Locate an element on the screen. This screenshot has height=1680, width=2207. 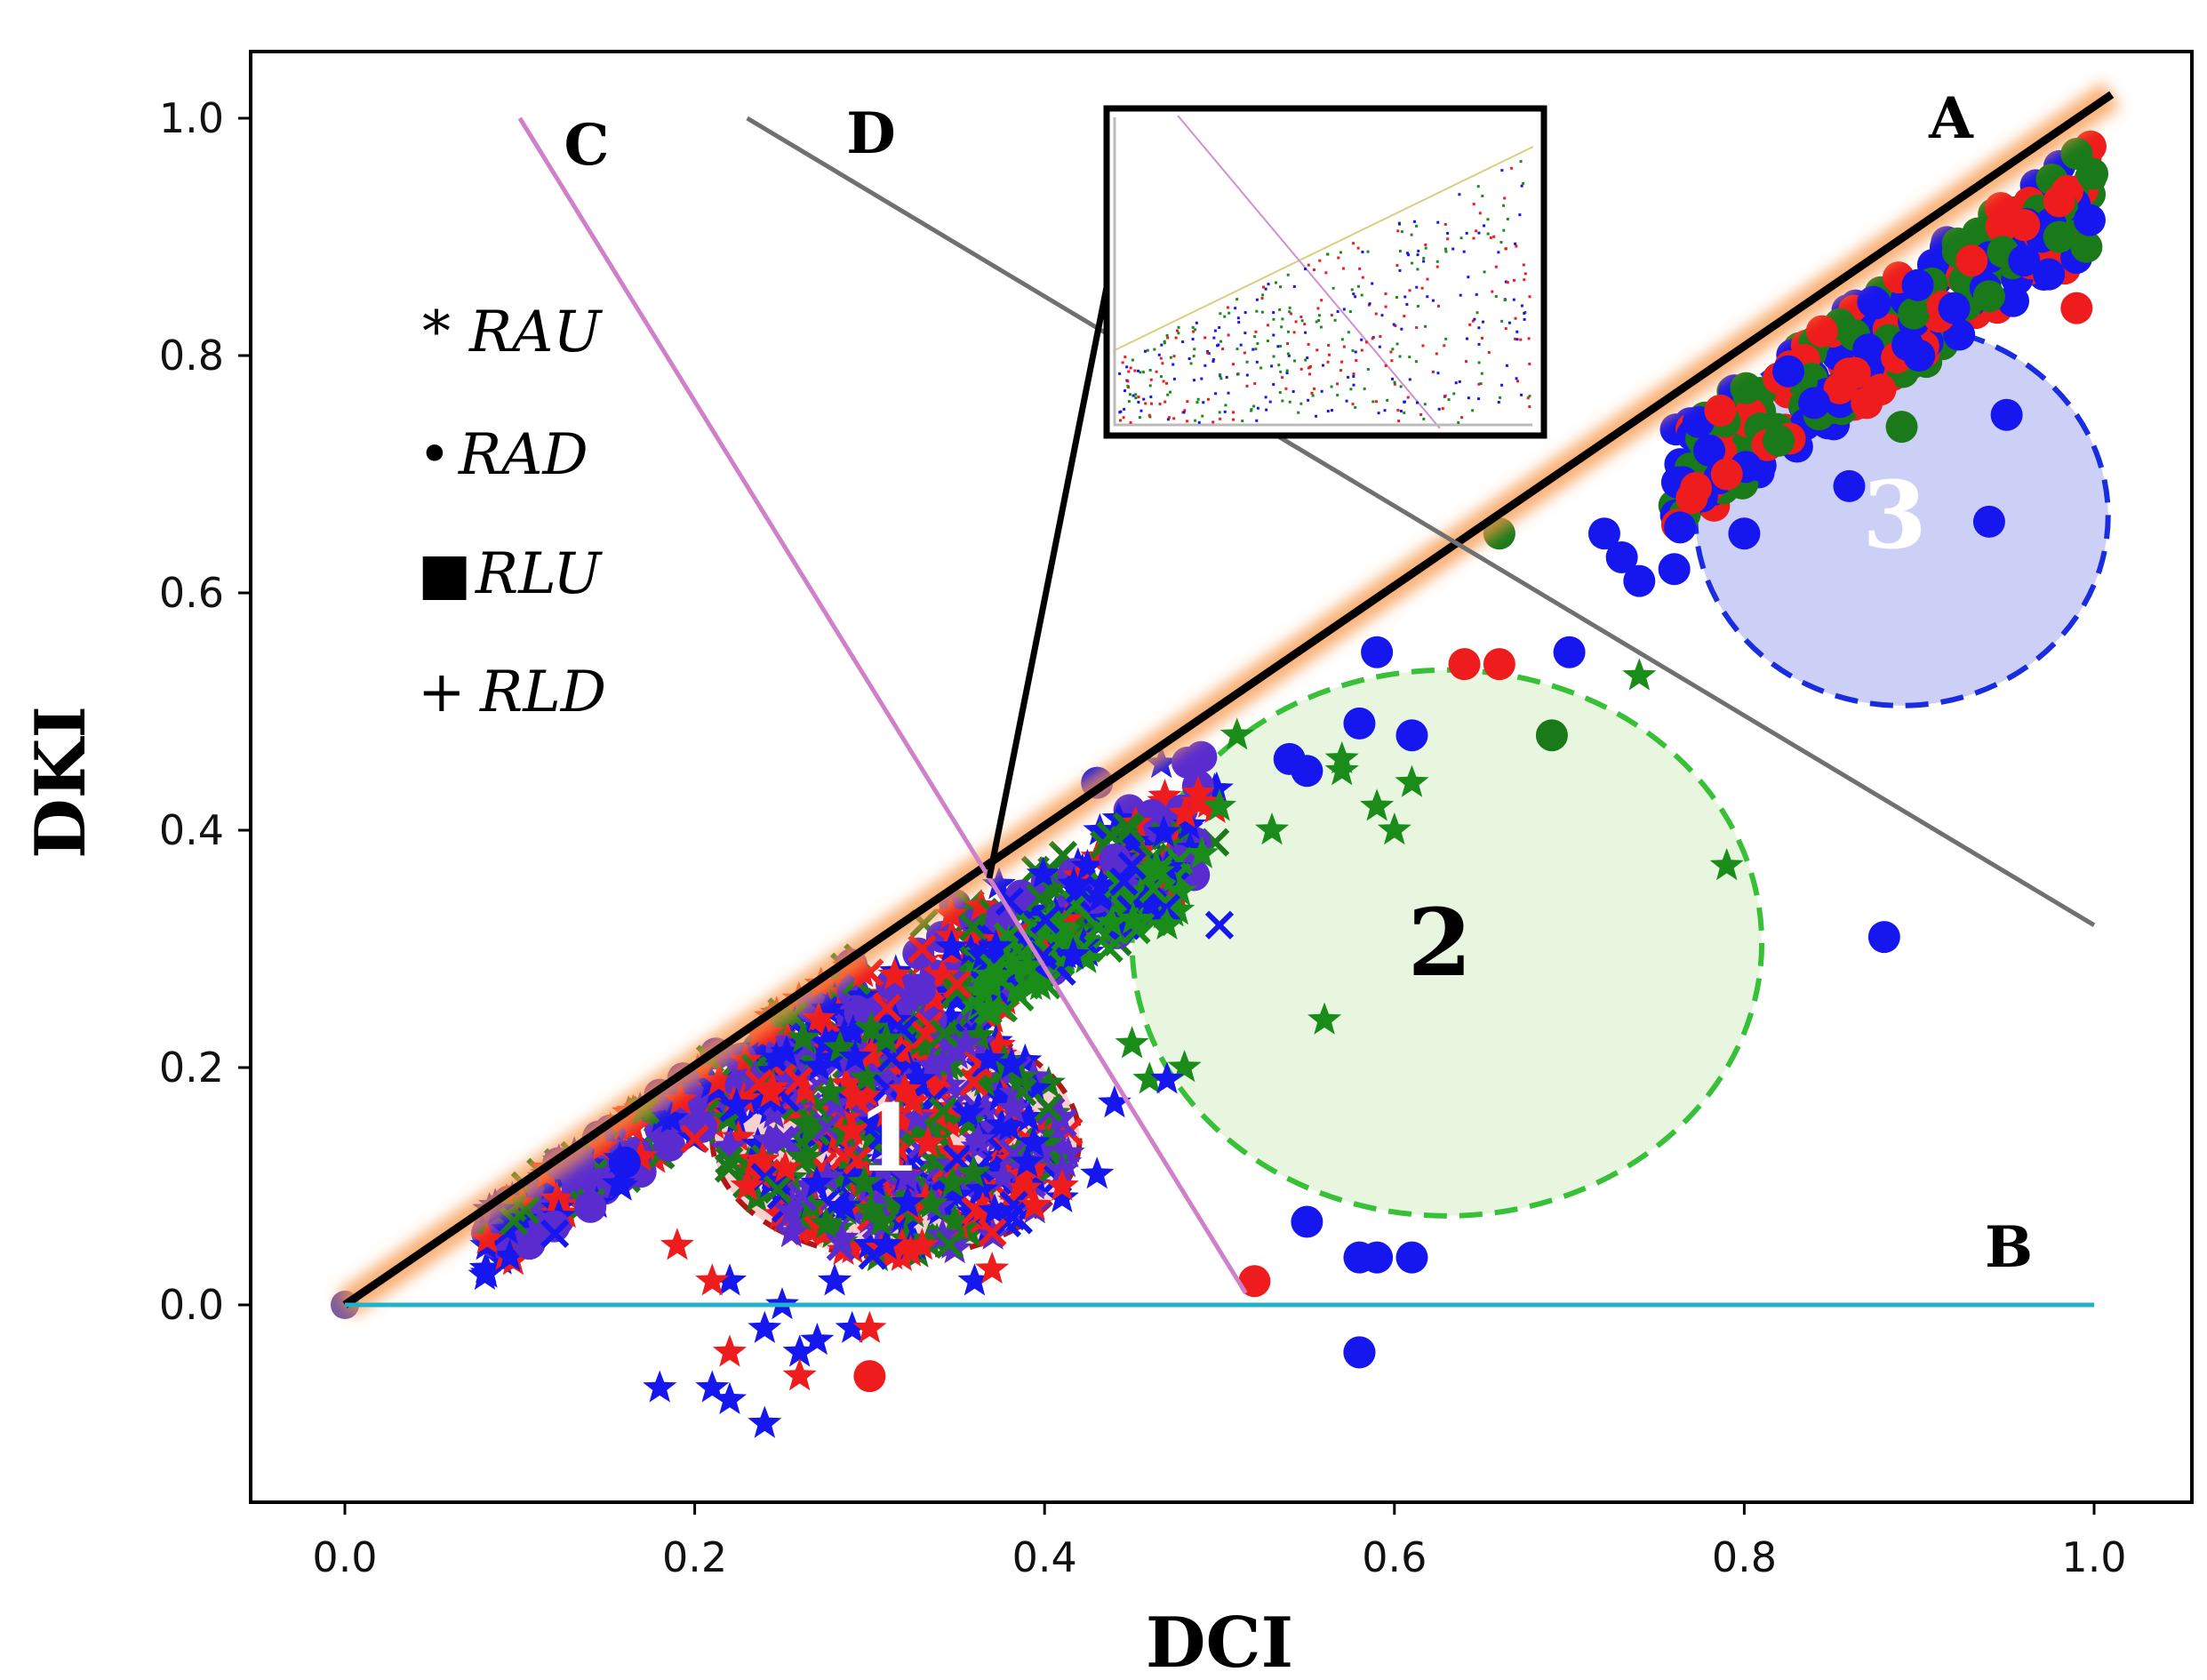
inset-line-a is located at coordinates (1324, 249).